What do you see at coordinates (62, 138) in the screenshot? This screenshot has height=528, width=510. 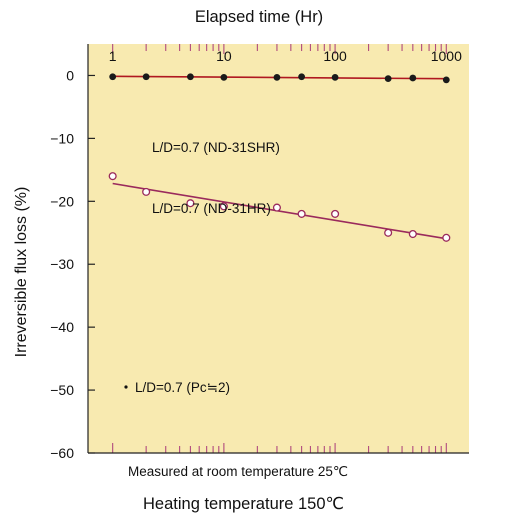 I see `y-tick-label-1: −10` at bounding box center [62, 138].